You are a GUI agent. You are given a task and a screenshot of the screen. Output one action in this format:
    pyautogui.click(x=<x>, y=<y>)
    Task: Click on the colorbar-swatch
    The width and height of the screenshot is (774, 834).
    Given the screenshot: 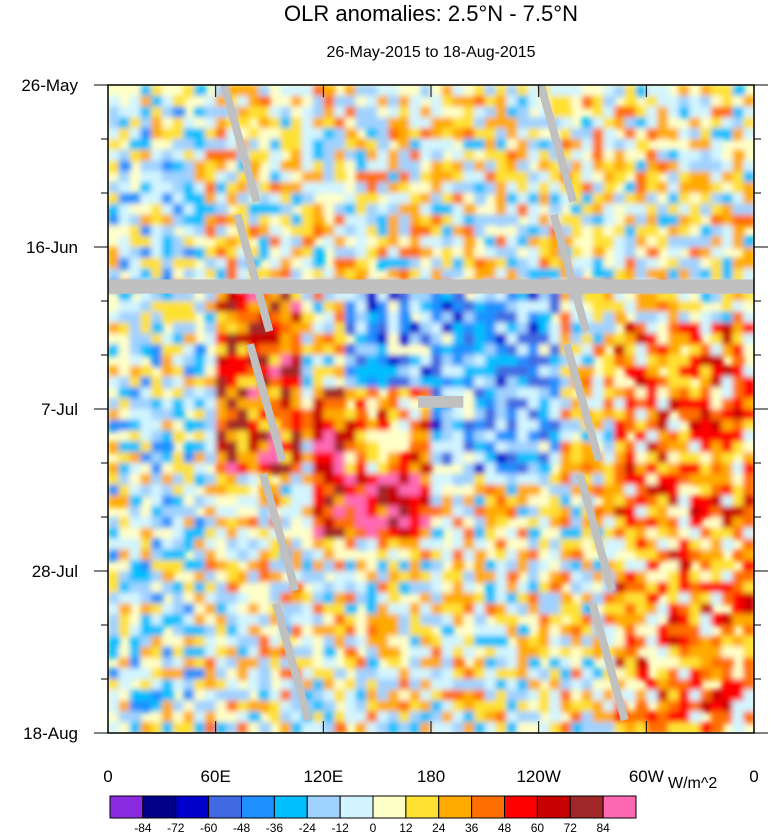 What is the action you would take?
    pyautogui.click(x=356, y=807)
    